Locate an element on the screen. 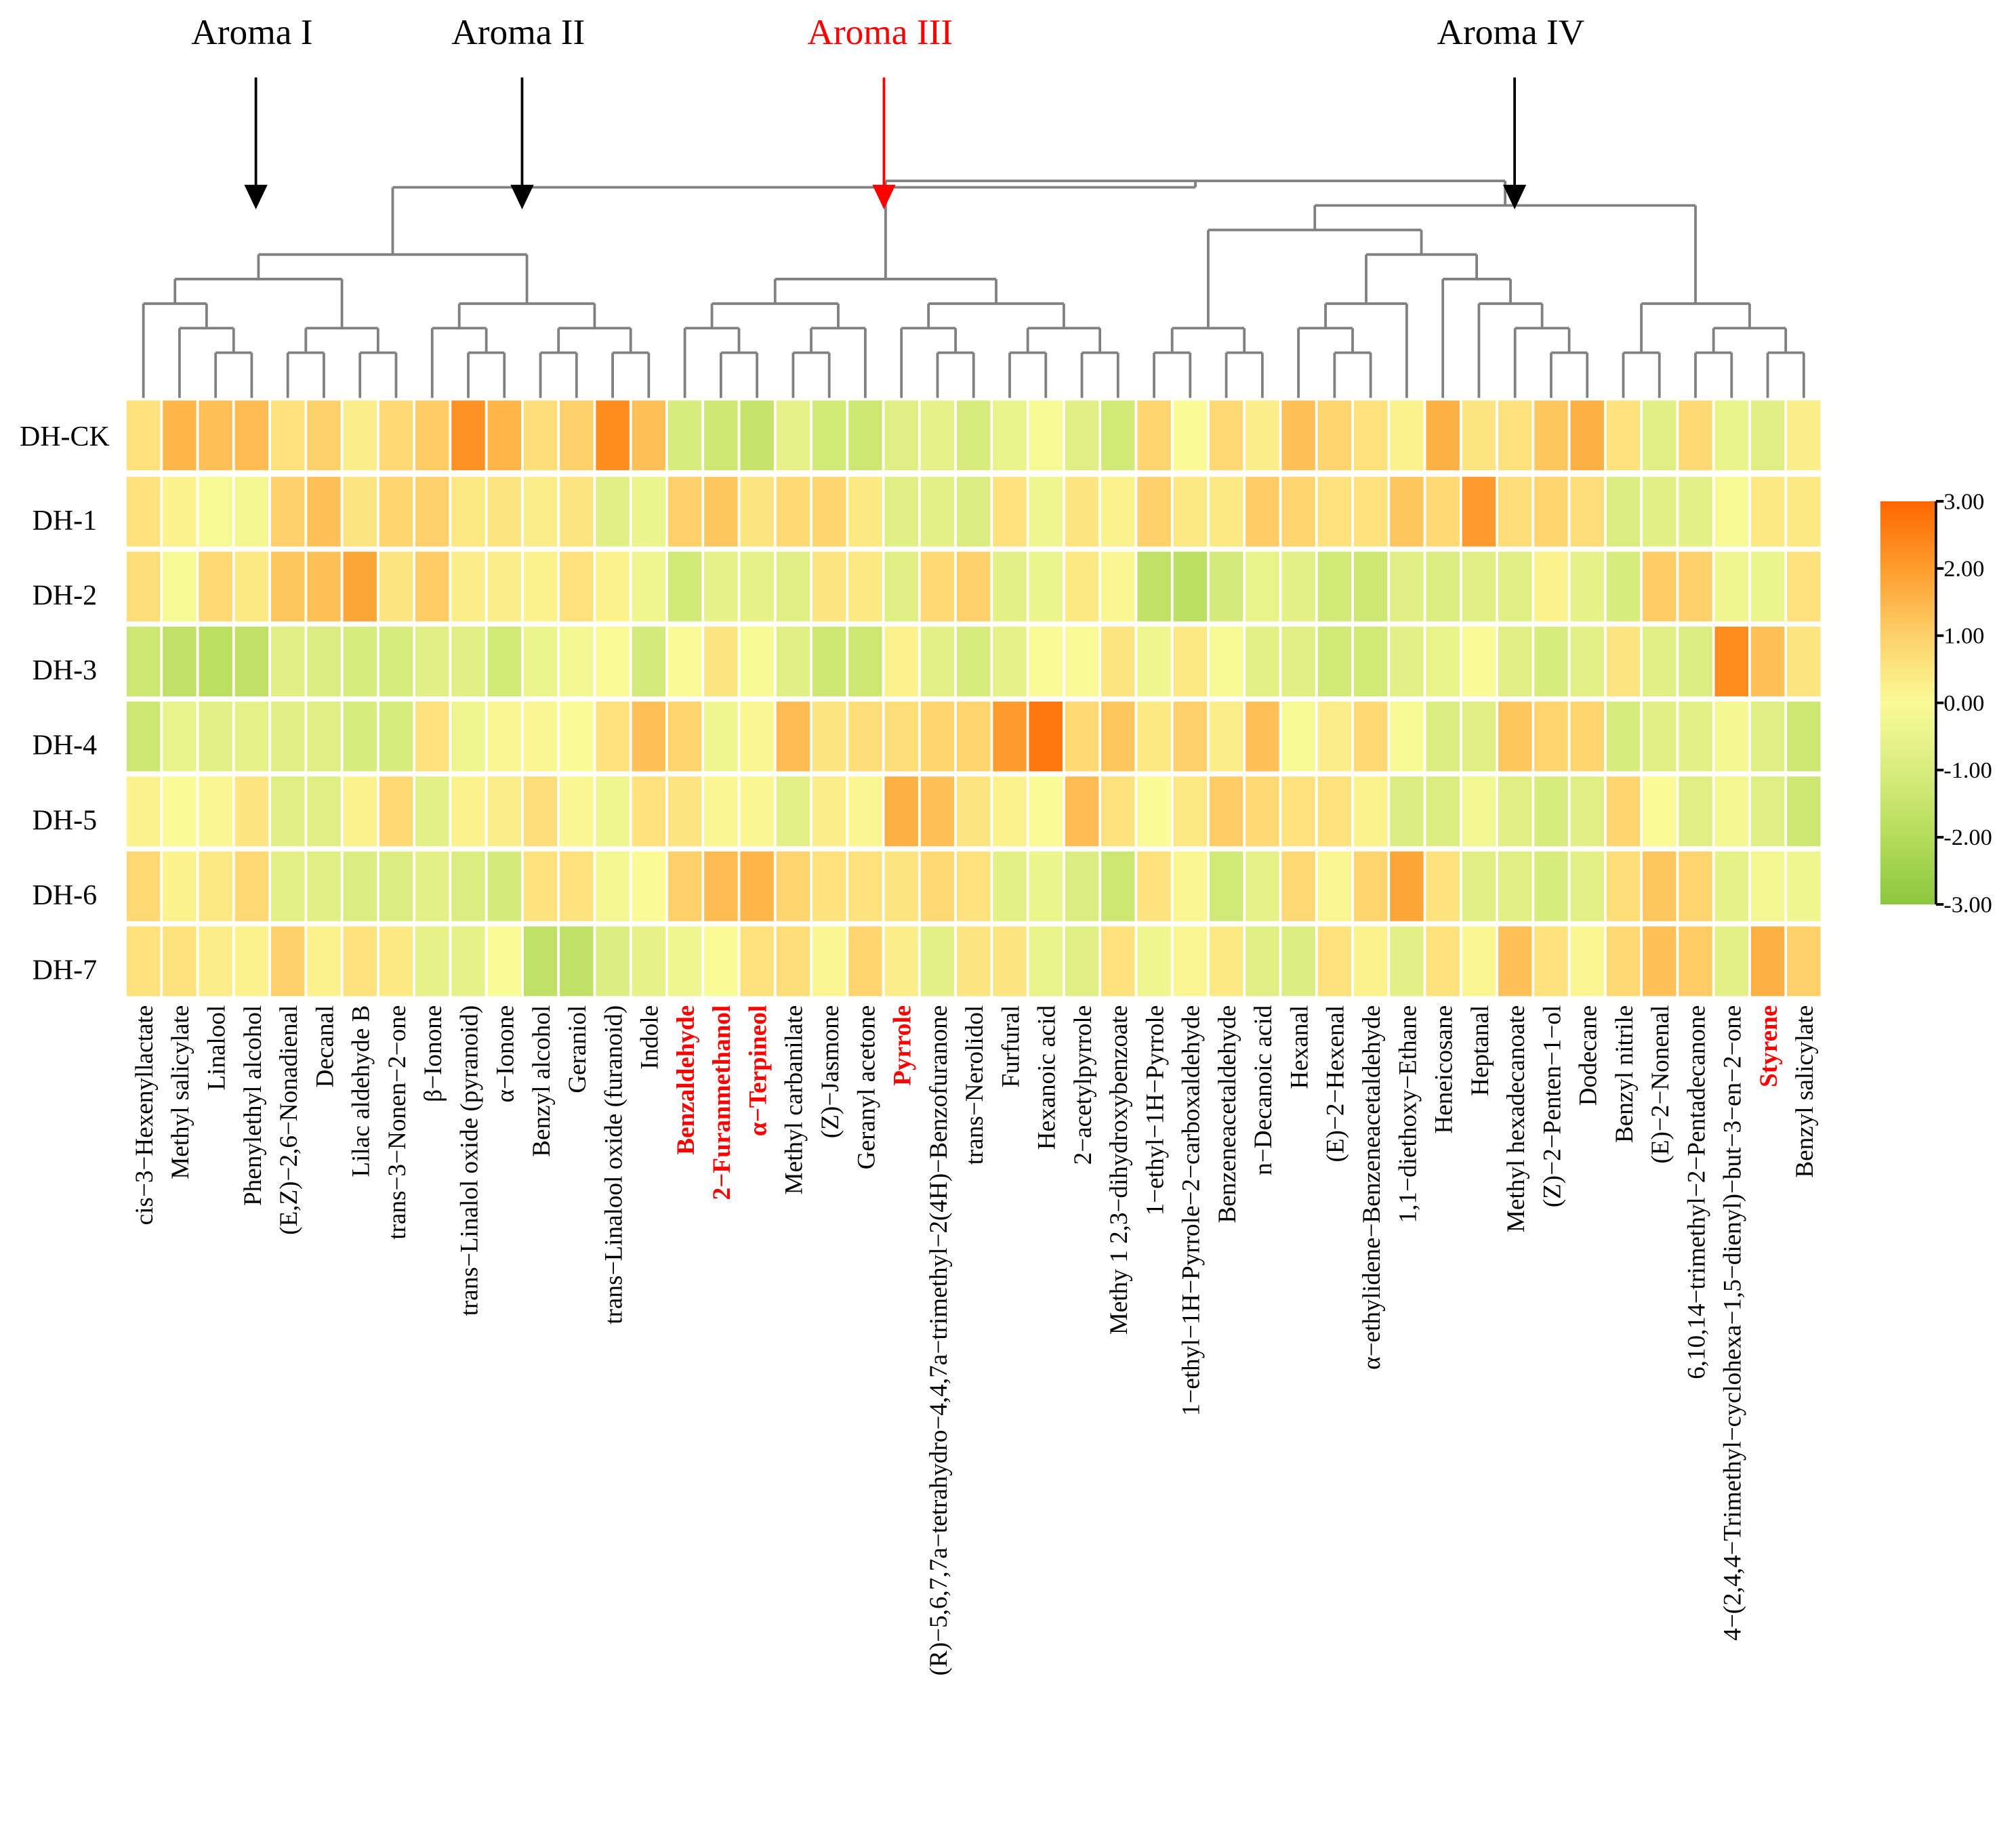  row-label: DH-6 is located at coordinates (65, 895).